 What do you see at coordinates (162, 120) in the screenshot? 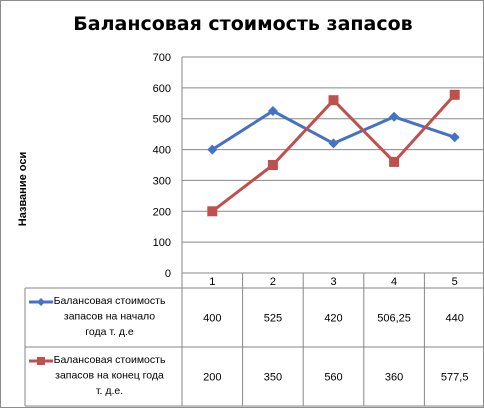
I see `y-tick-label: 500` at bounding box center [162, 120].